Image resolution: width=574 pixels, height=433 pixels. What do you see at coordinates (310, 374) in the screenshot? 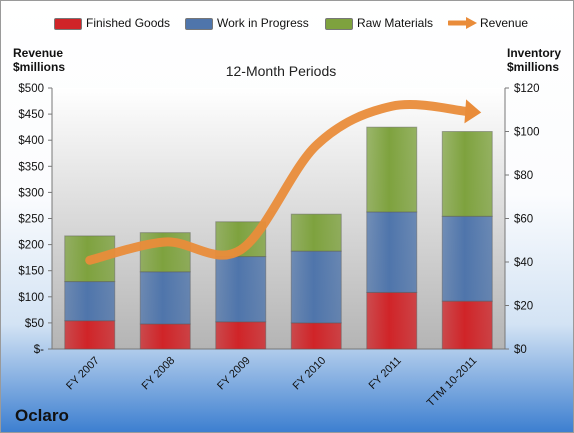
I see `x-tick-label: FY 2010` at bounding box center [310, 374].